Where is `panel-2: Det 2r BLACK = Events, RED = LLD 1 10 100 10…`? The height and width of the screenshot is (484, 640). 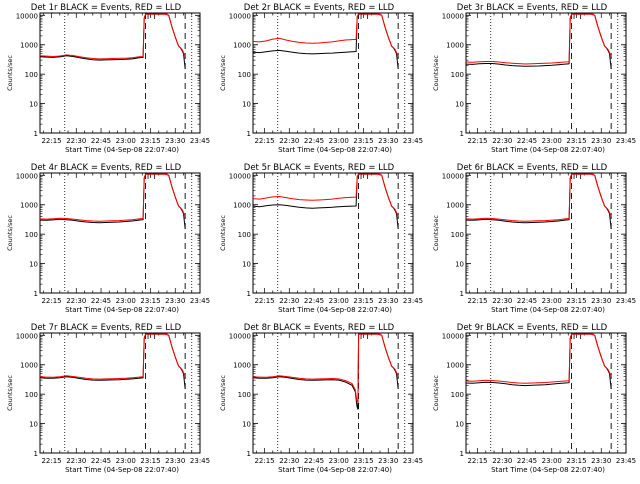
panel-2: Det 2r BLACK = Events, RED = LLD 1 10 100 10… is located at coordinates (321, 78).